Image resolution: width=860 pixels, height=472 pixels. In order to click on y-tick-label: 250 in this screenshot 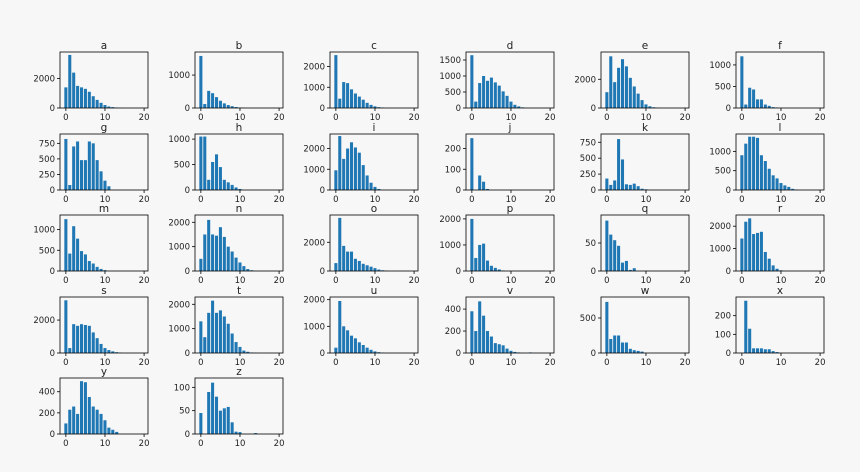, I will do `click(47, 175)`.